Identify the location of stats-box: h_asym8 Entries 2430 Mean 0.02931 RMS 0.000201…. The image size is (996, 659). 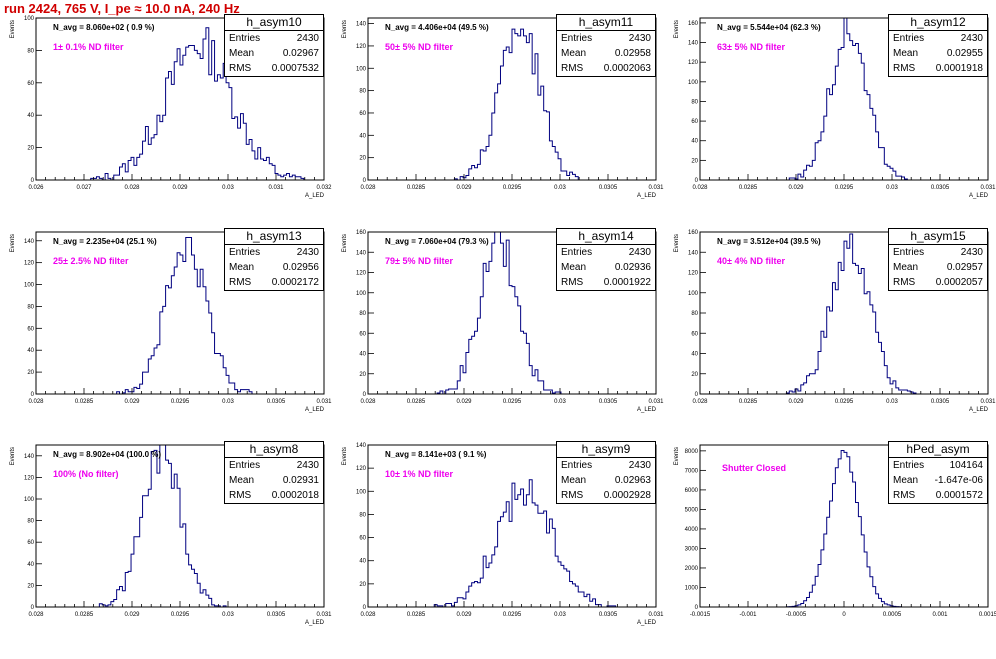
(274, 472).